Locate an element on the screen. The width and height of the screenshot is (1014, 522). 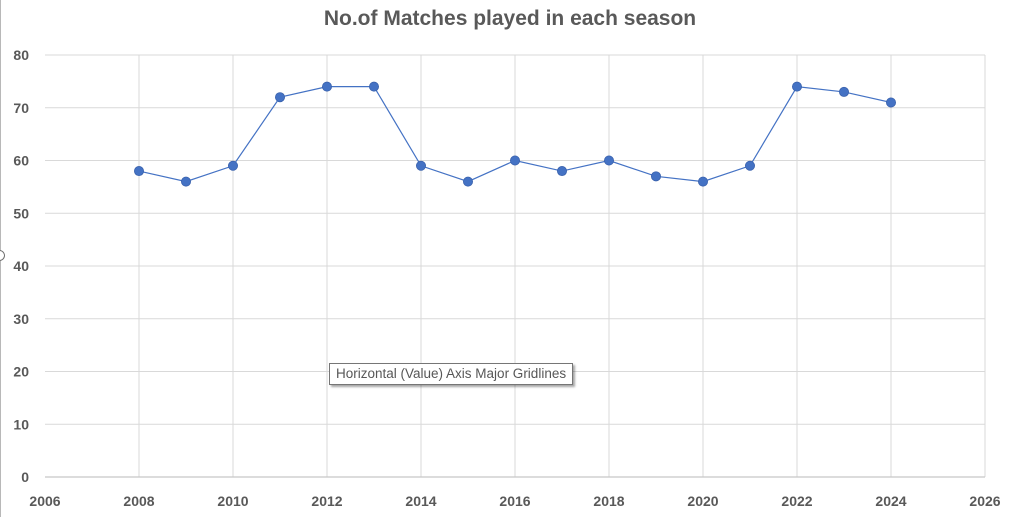
y-tick-label: 60 is located at coordinates (21, 161).